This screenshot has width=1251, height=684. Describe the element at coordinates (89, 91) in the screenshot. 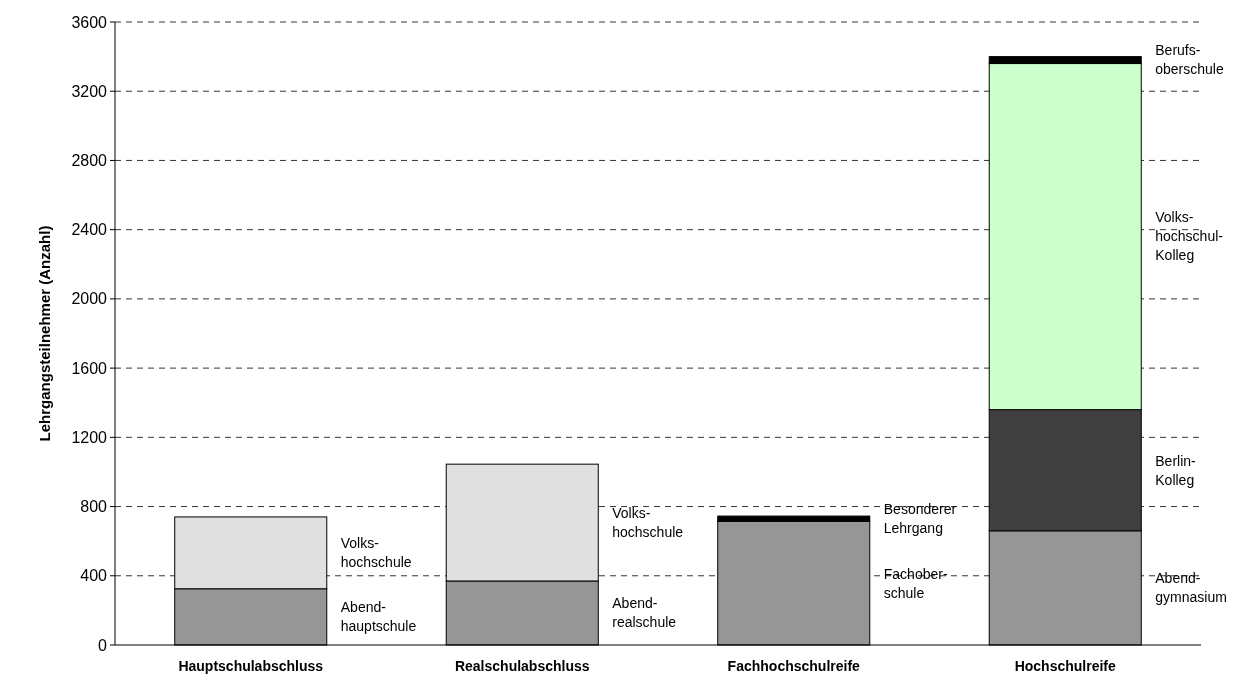

I see `y-tick-label: 3200` at that location.